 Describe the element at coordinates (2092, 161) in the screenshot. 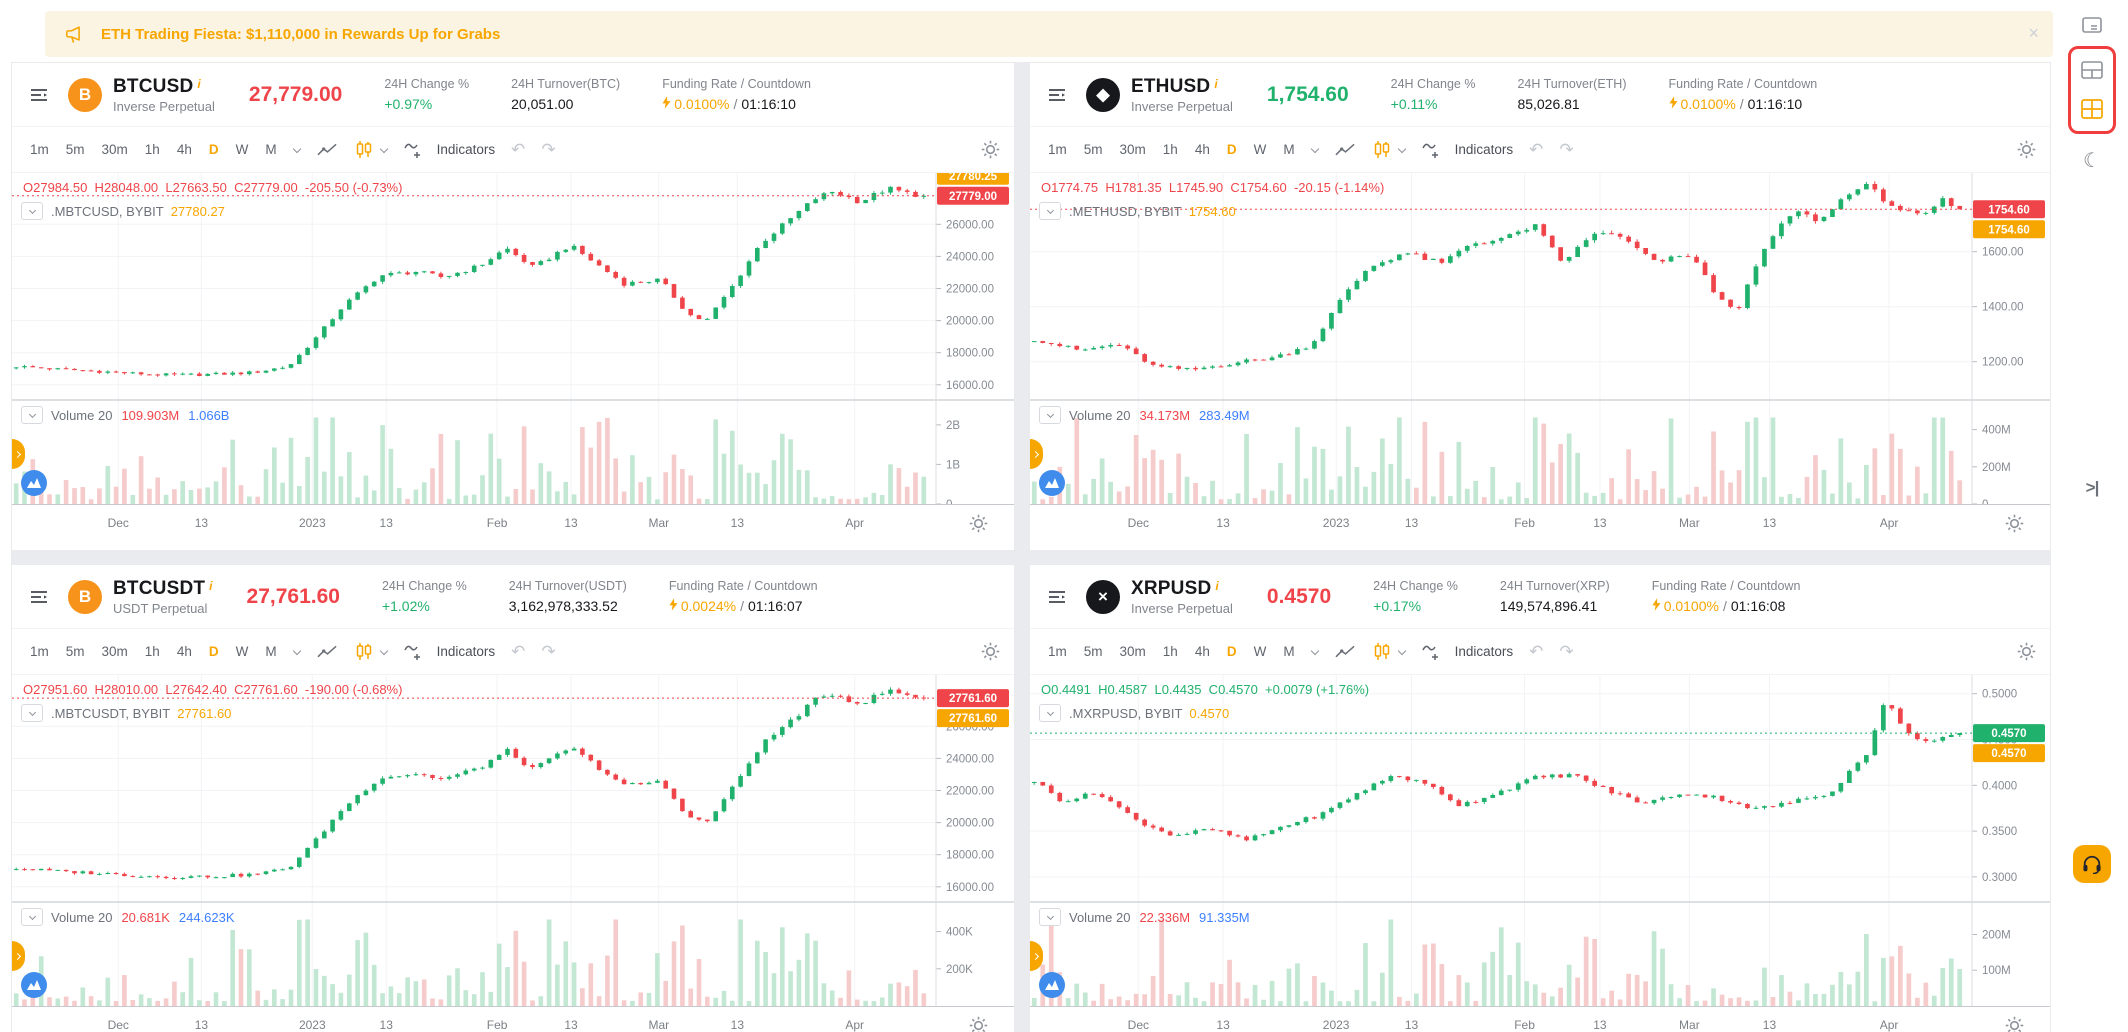

I see `theme-moon-icon: ☾` at that location.